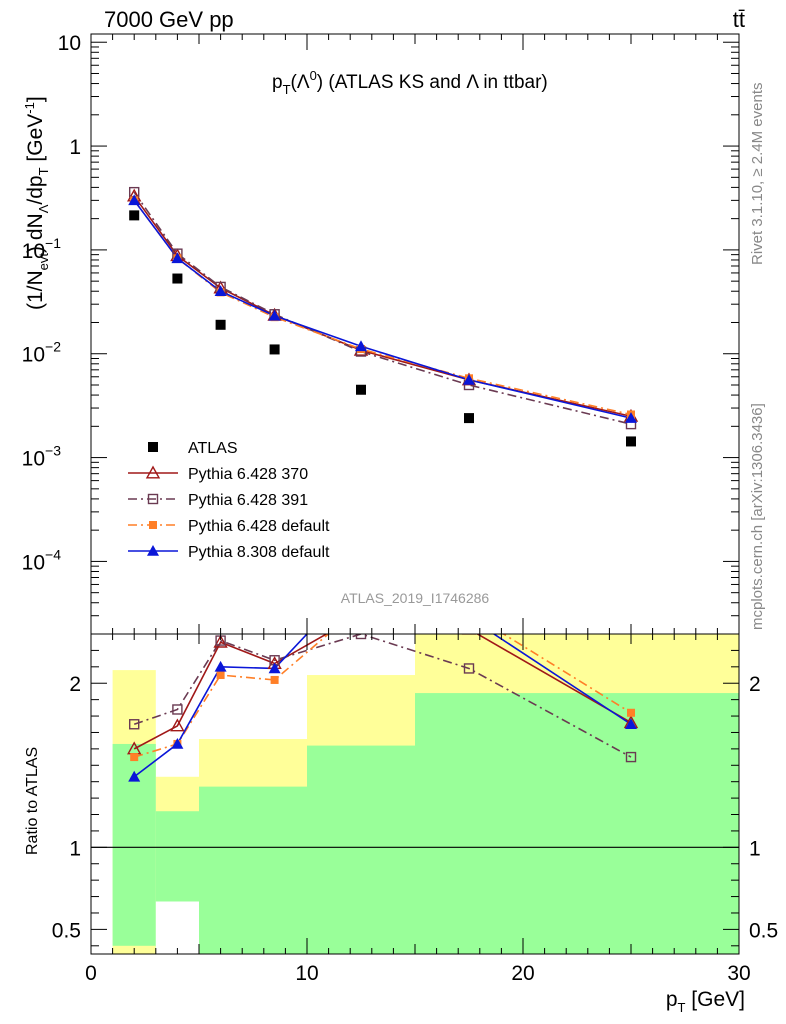  I want to click on ratio-y-tick-label-right: 1, so click(755, 848).